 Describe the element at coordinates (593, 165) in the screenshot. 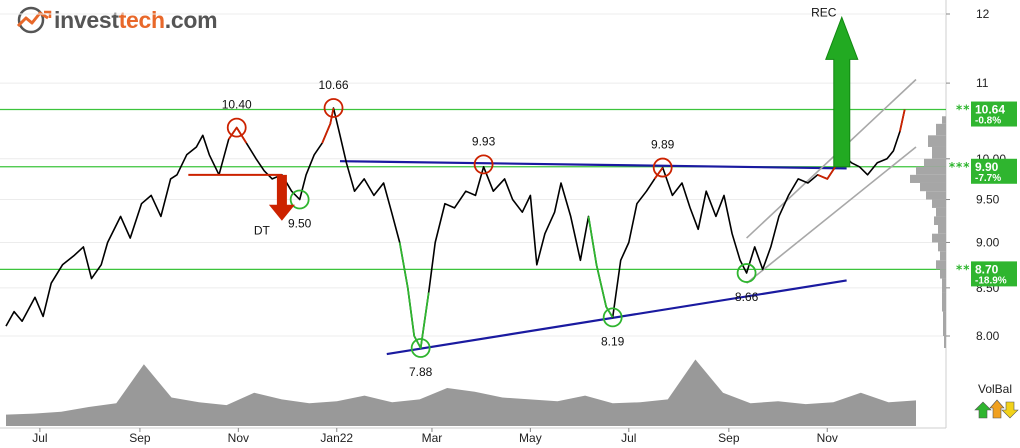

I see `resistance-trendline` at that location.